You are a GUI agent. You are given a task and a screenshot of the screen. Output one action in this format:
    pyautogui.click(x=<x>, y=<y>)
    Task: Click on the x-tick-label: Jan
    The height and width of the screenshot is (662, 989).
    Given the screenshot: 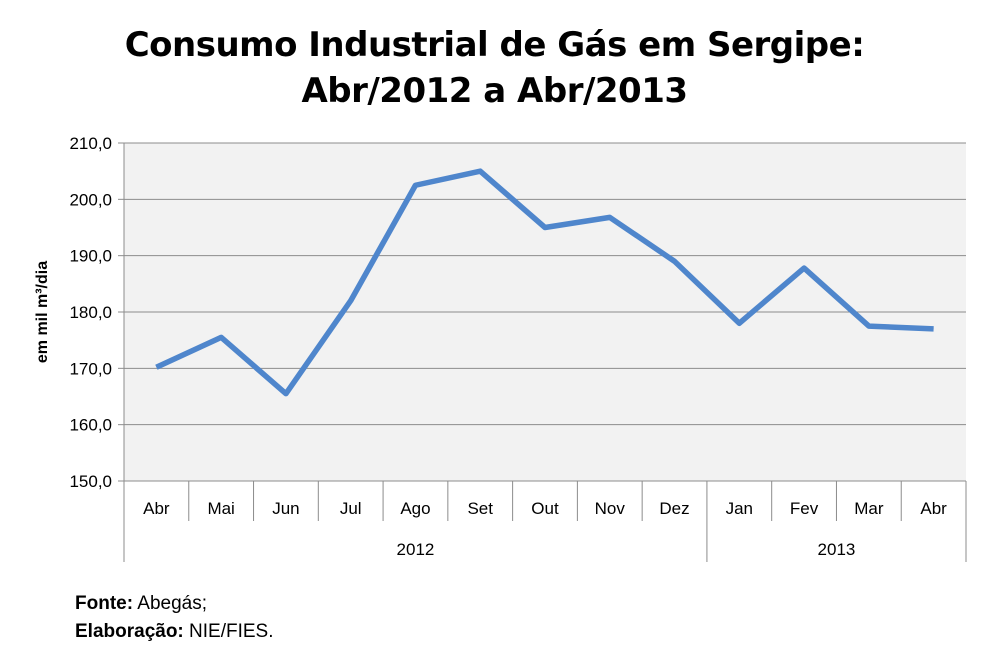 What is the action you would take?
    pyautogui.click(x=739, y=508)
    